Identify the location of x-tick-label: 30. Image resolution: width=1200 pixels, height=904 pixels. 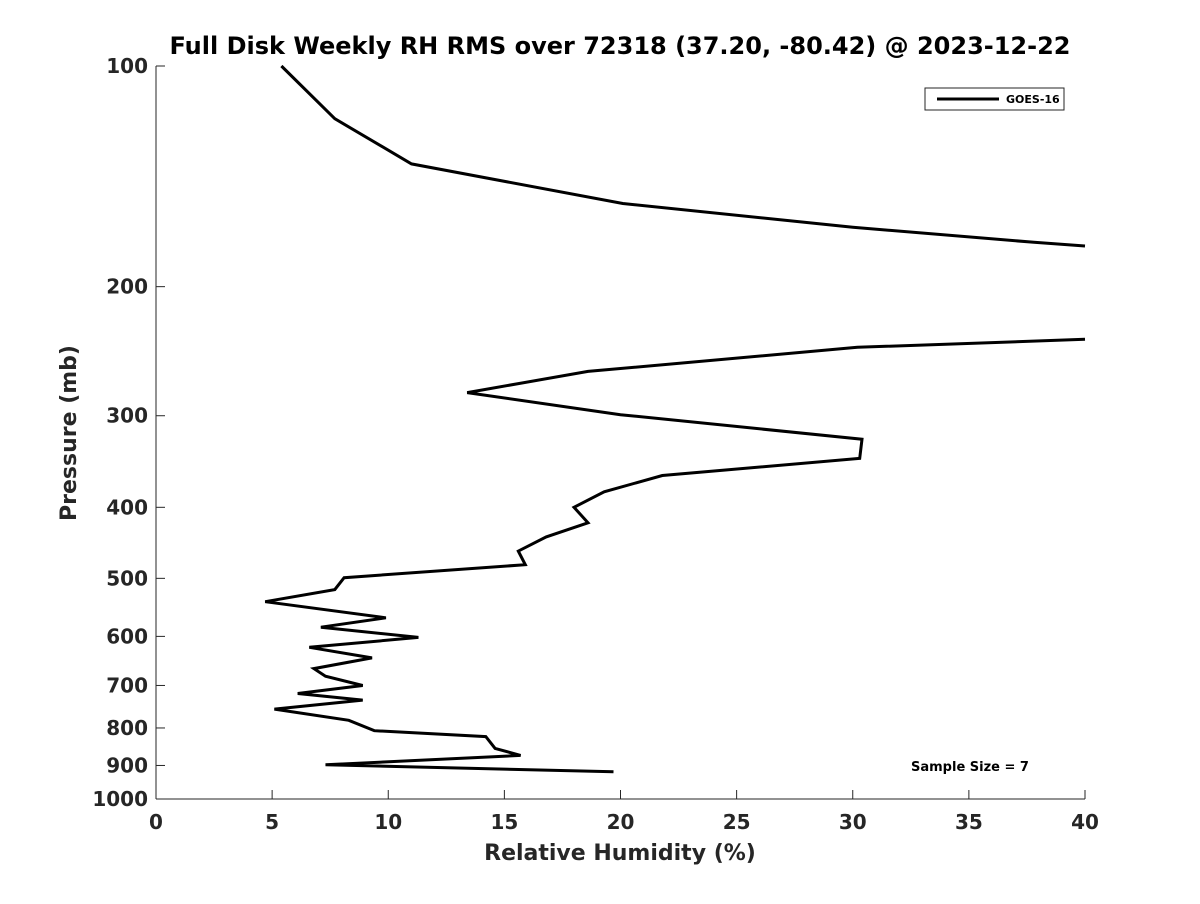
(853, 822).